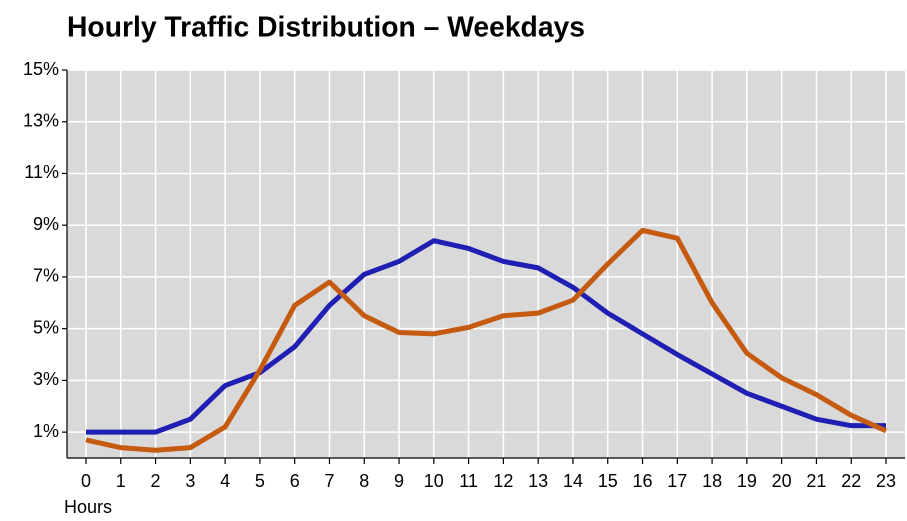 This screenshot has height=521, width=907. What do you see at coordinates (399, 481) in the screenshot?
I see `x-tick-label: 9` at bounding box center [399, 481].